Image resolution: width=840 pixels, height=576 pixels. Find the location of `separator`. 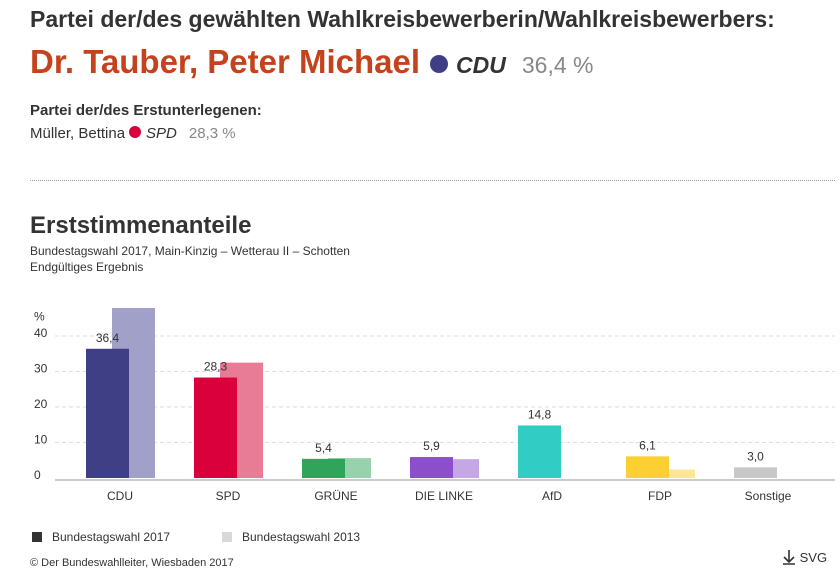

separator is located at coordinates (432, 180).